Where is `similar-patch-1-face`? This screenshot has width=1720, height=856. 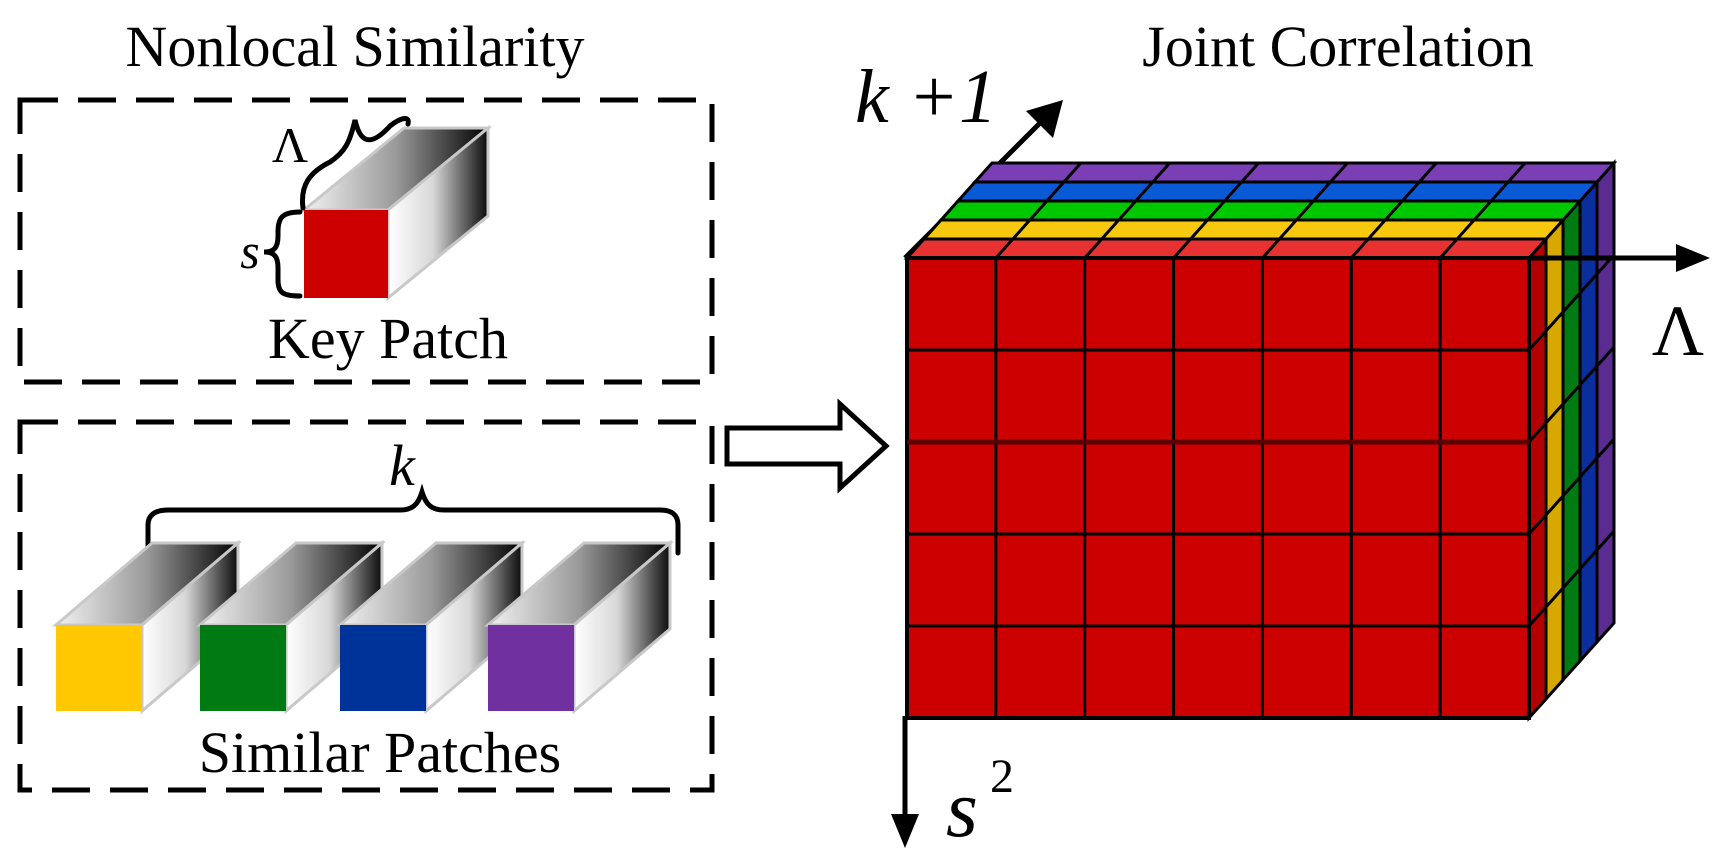
similar-patch-1-face is located at coordinates (99, 668).